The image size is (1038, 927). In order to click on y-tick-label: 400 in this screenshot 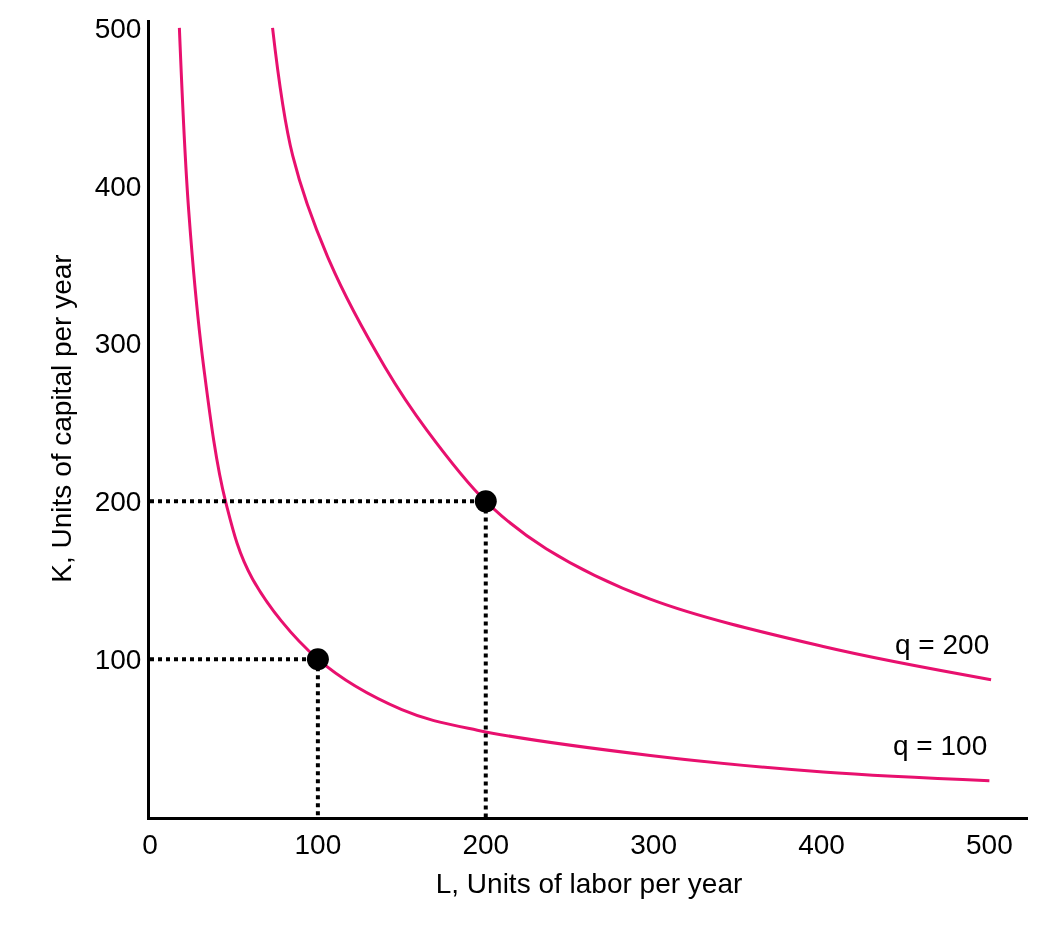, I will do `click(118, 186)`.